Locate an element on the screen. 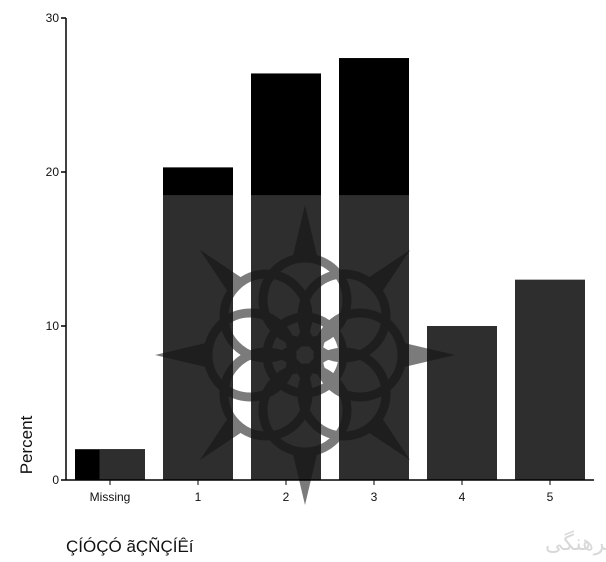 This screenshot has height=562, width=606. x-tick-label-2: 2 is located at coordinates (286, 497).